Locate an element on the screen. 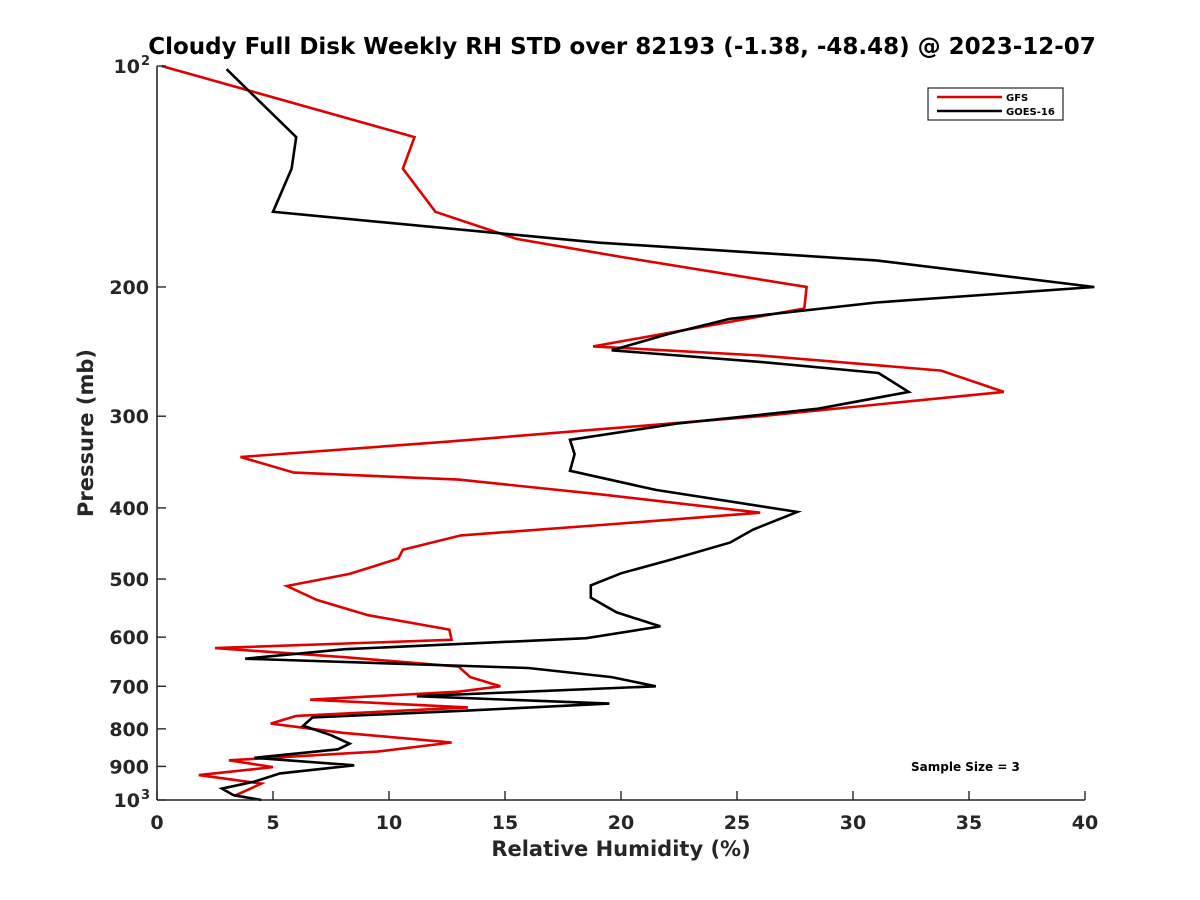  legend-box is located at coordinates (995, 104).